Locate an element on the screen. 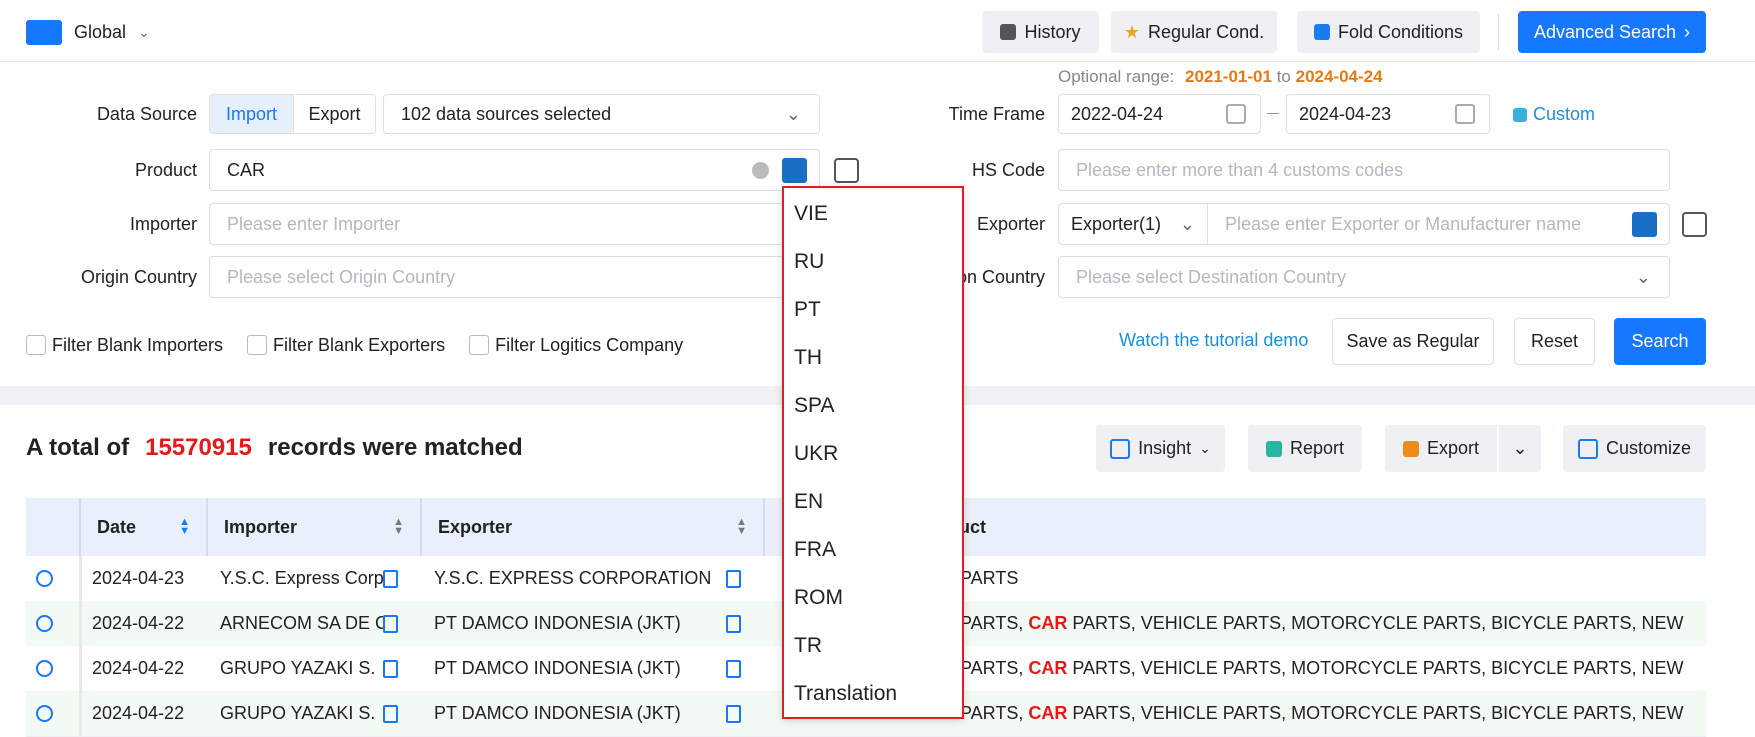  save-regular-button: Save as Regular is located at coordinates (1413, 341).